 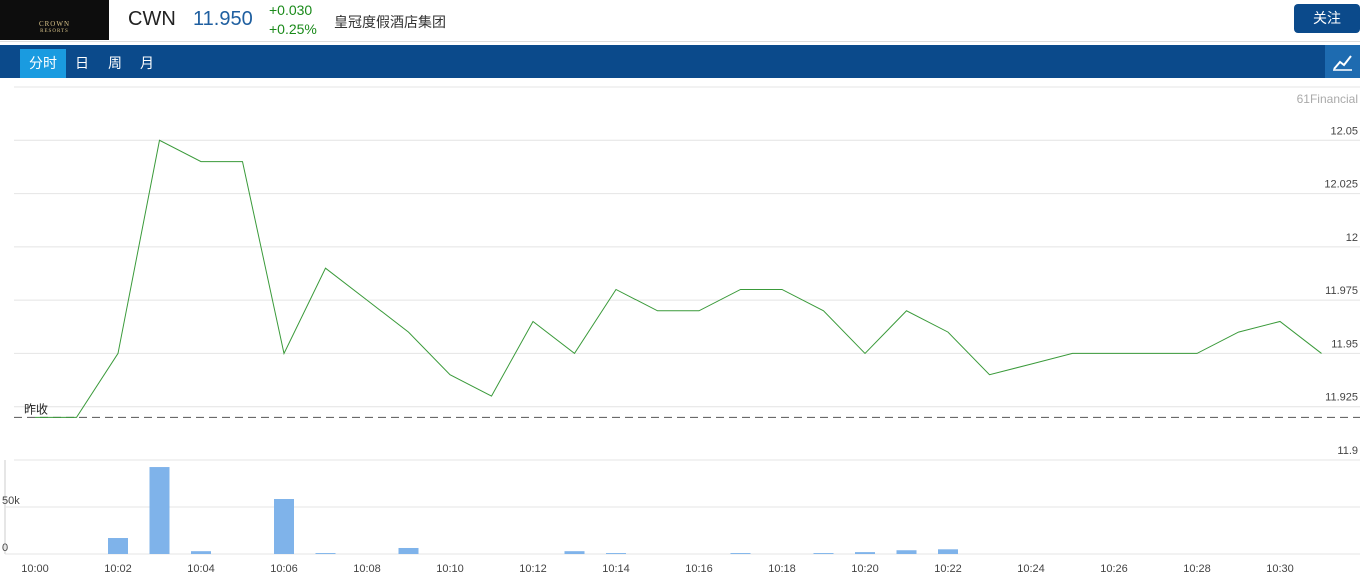 What do you see at coordinates (1327, 18) in the screenshot?
I see `follow-button: 关注` at bounding box center [1327, 18].